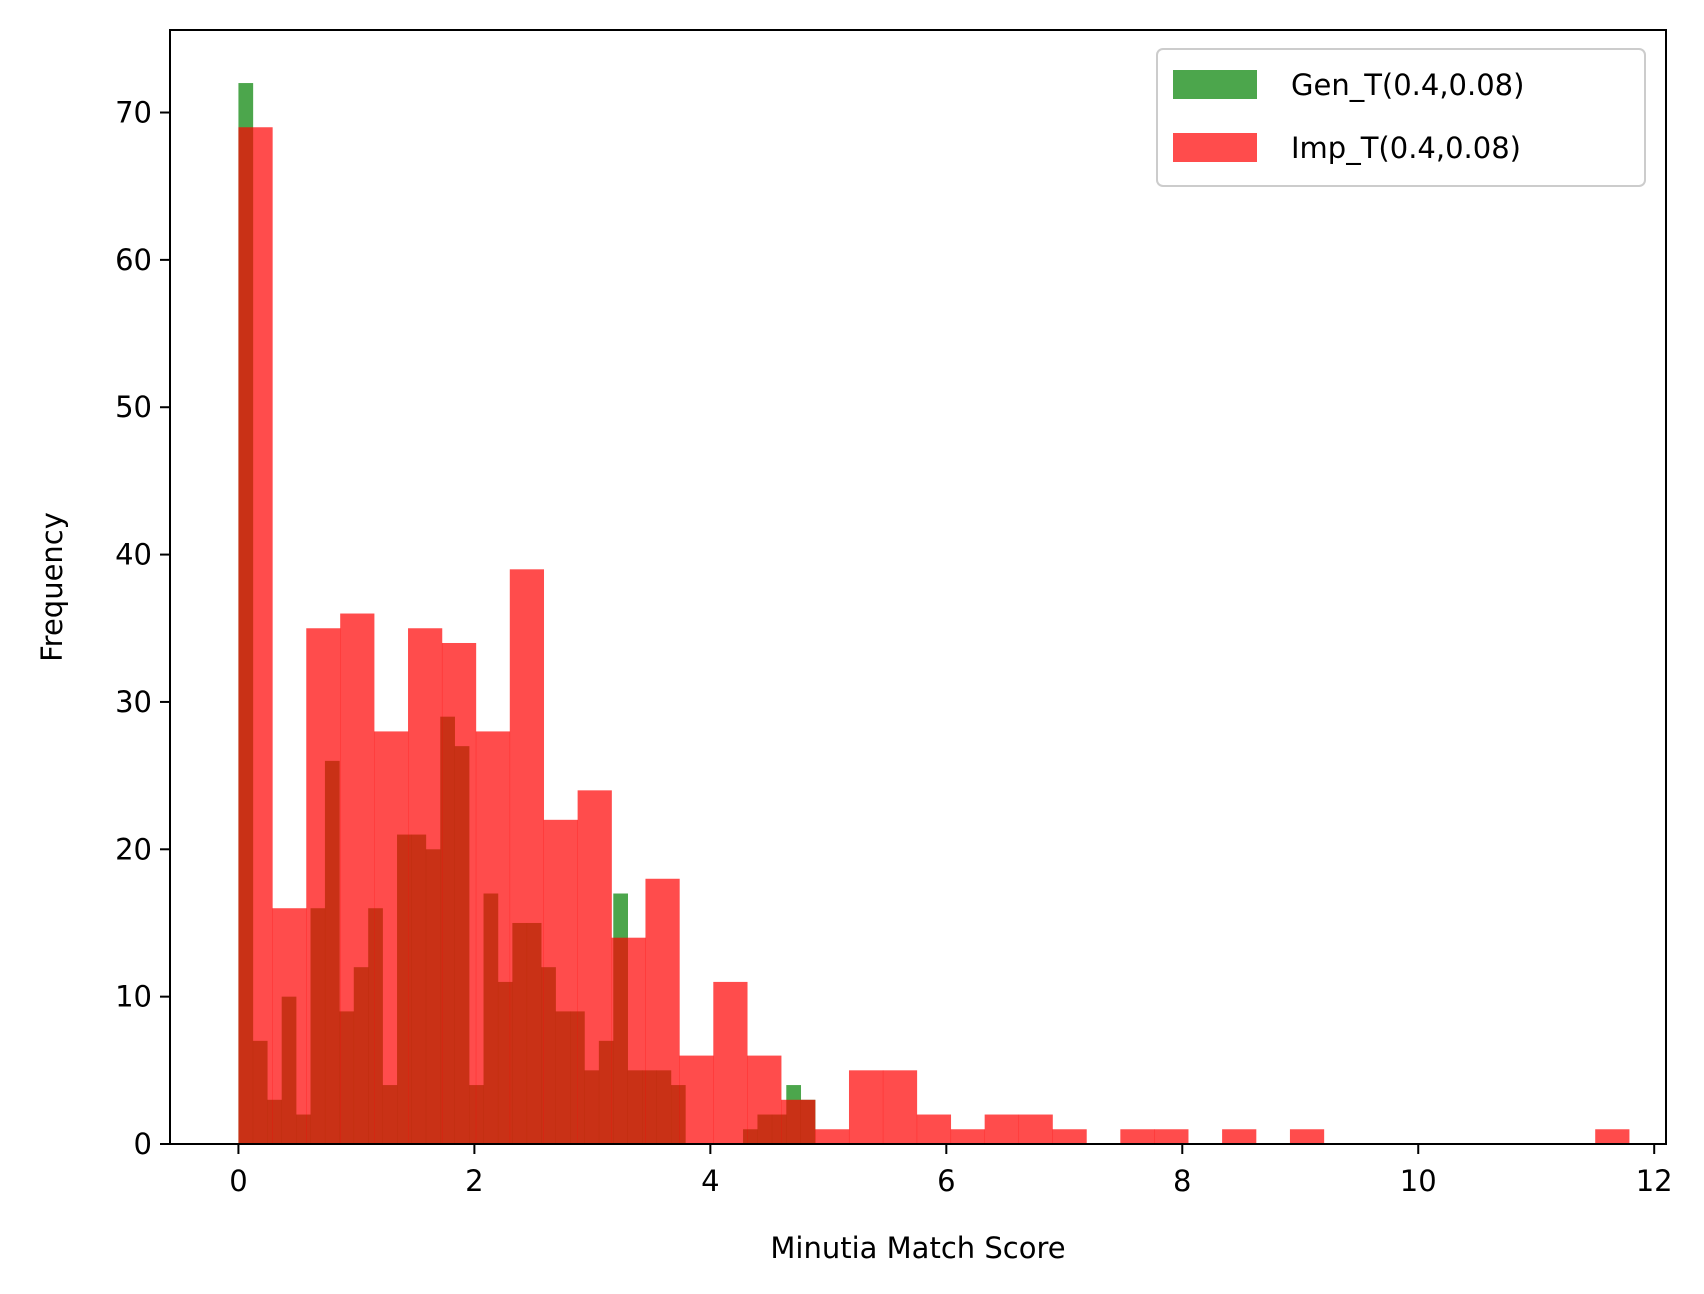 The width and height of the screenshot is (1704, 1294). Describe the element at coordinates (133, 849) in the screenshot. I see `y-tick-label: 20` at that location.